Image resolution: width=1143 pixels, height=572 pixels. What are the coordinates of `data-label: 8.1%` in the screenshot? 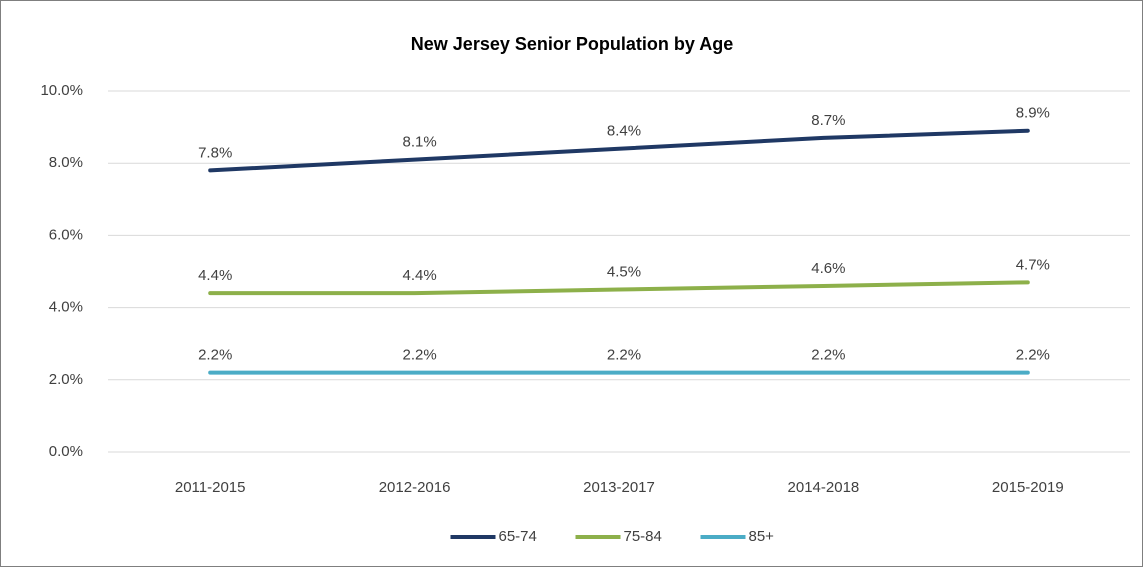 It's located at (419, 142).